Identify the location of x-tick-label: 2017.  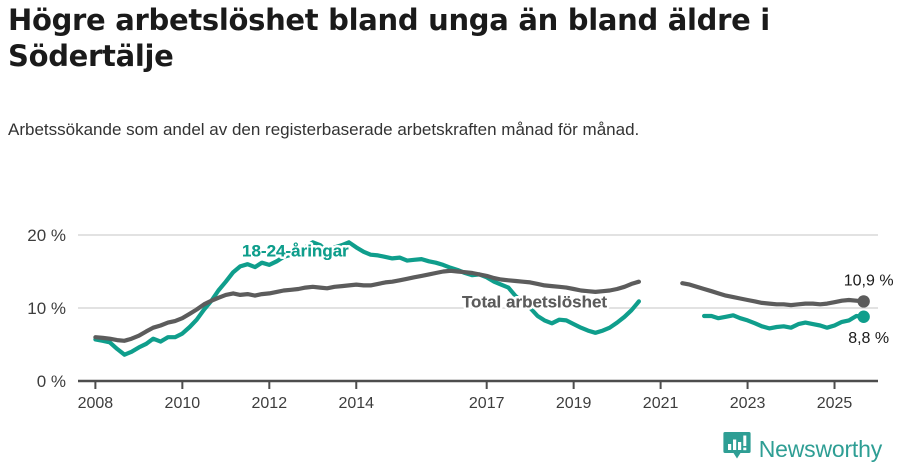
(487, 403).